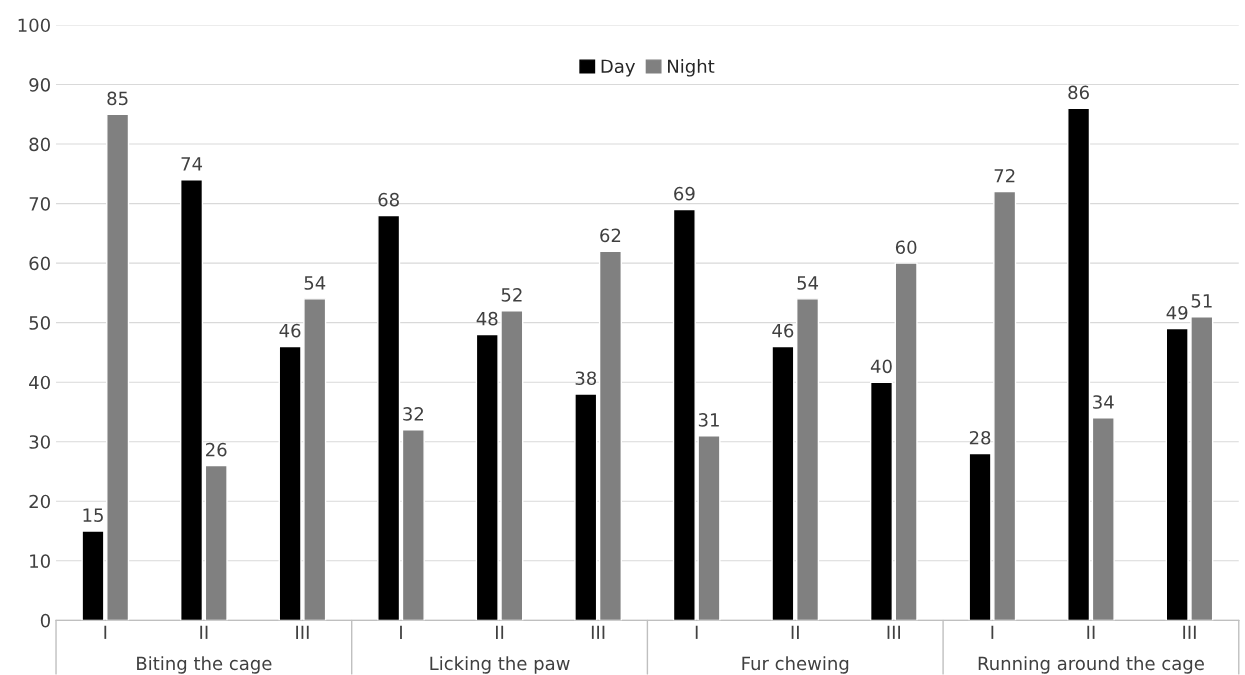 This screenshot has width=1245, height=675. I want to click on data-label: 32, so click(413, 414).